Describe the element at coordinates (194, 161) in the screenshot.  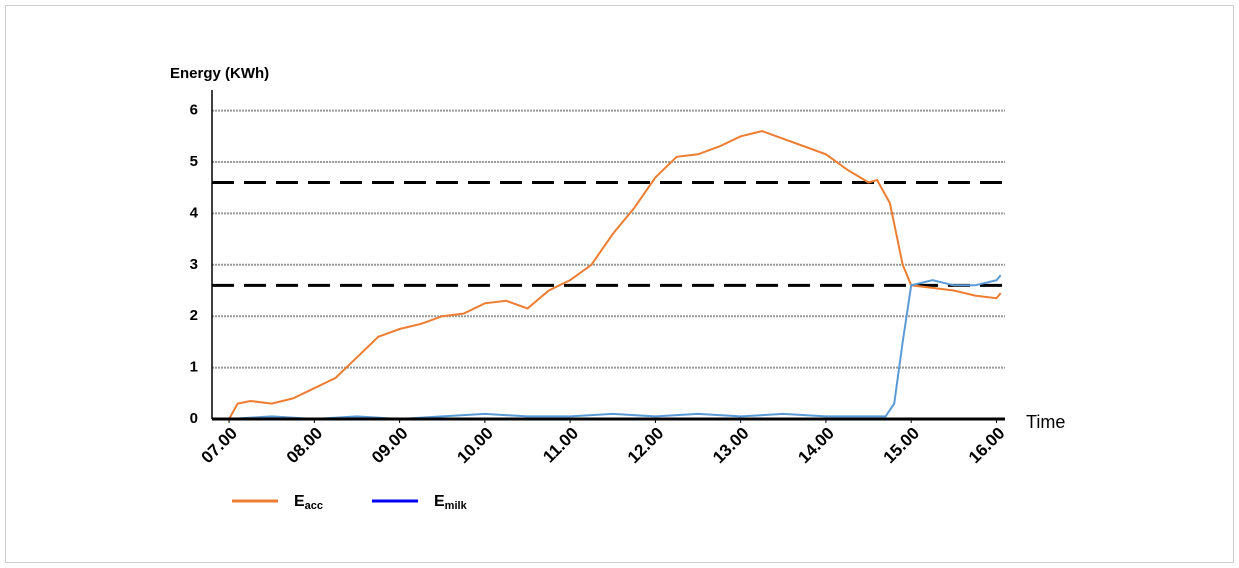
I see `y-tick-label: 5` at that location.